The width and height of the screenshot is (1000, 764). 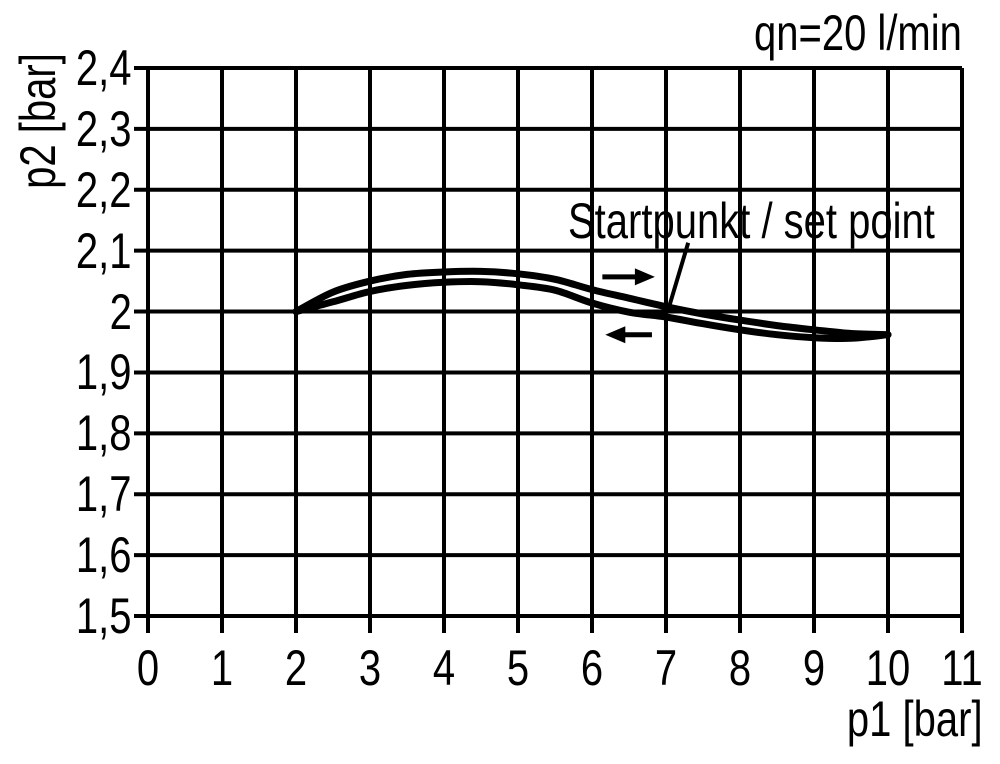 I want to click on x-tick-label: 8, so click(x=740, y=668).